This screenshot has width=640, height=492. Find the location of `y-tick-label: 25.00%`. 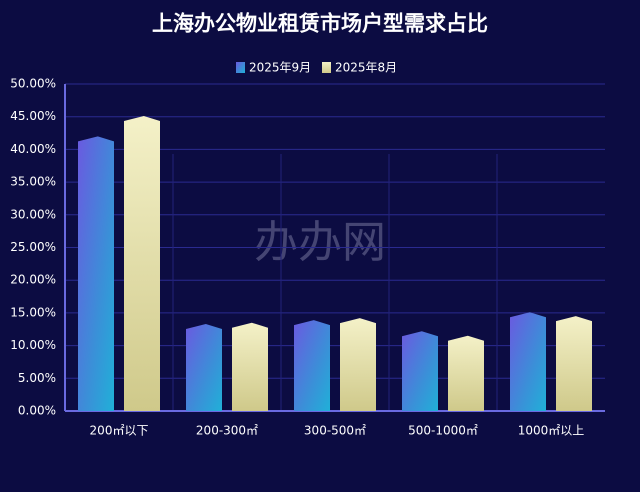

y-tick-label: 25.00% is located at coordinates (33, 247).